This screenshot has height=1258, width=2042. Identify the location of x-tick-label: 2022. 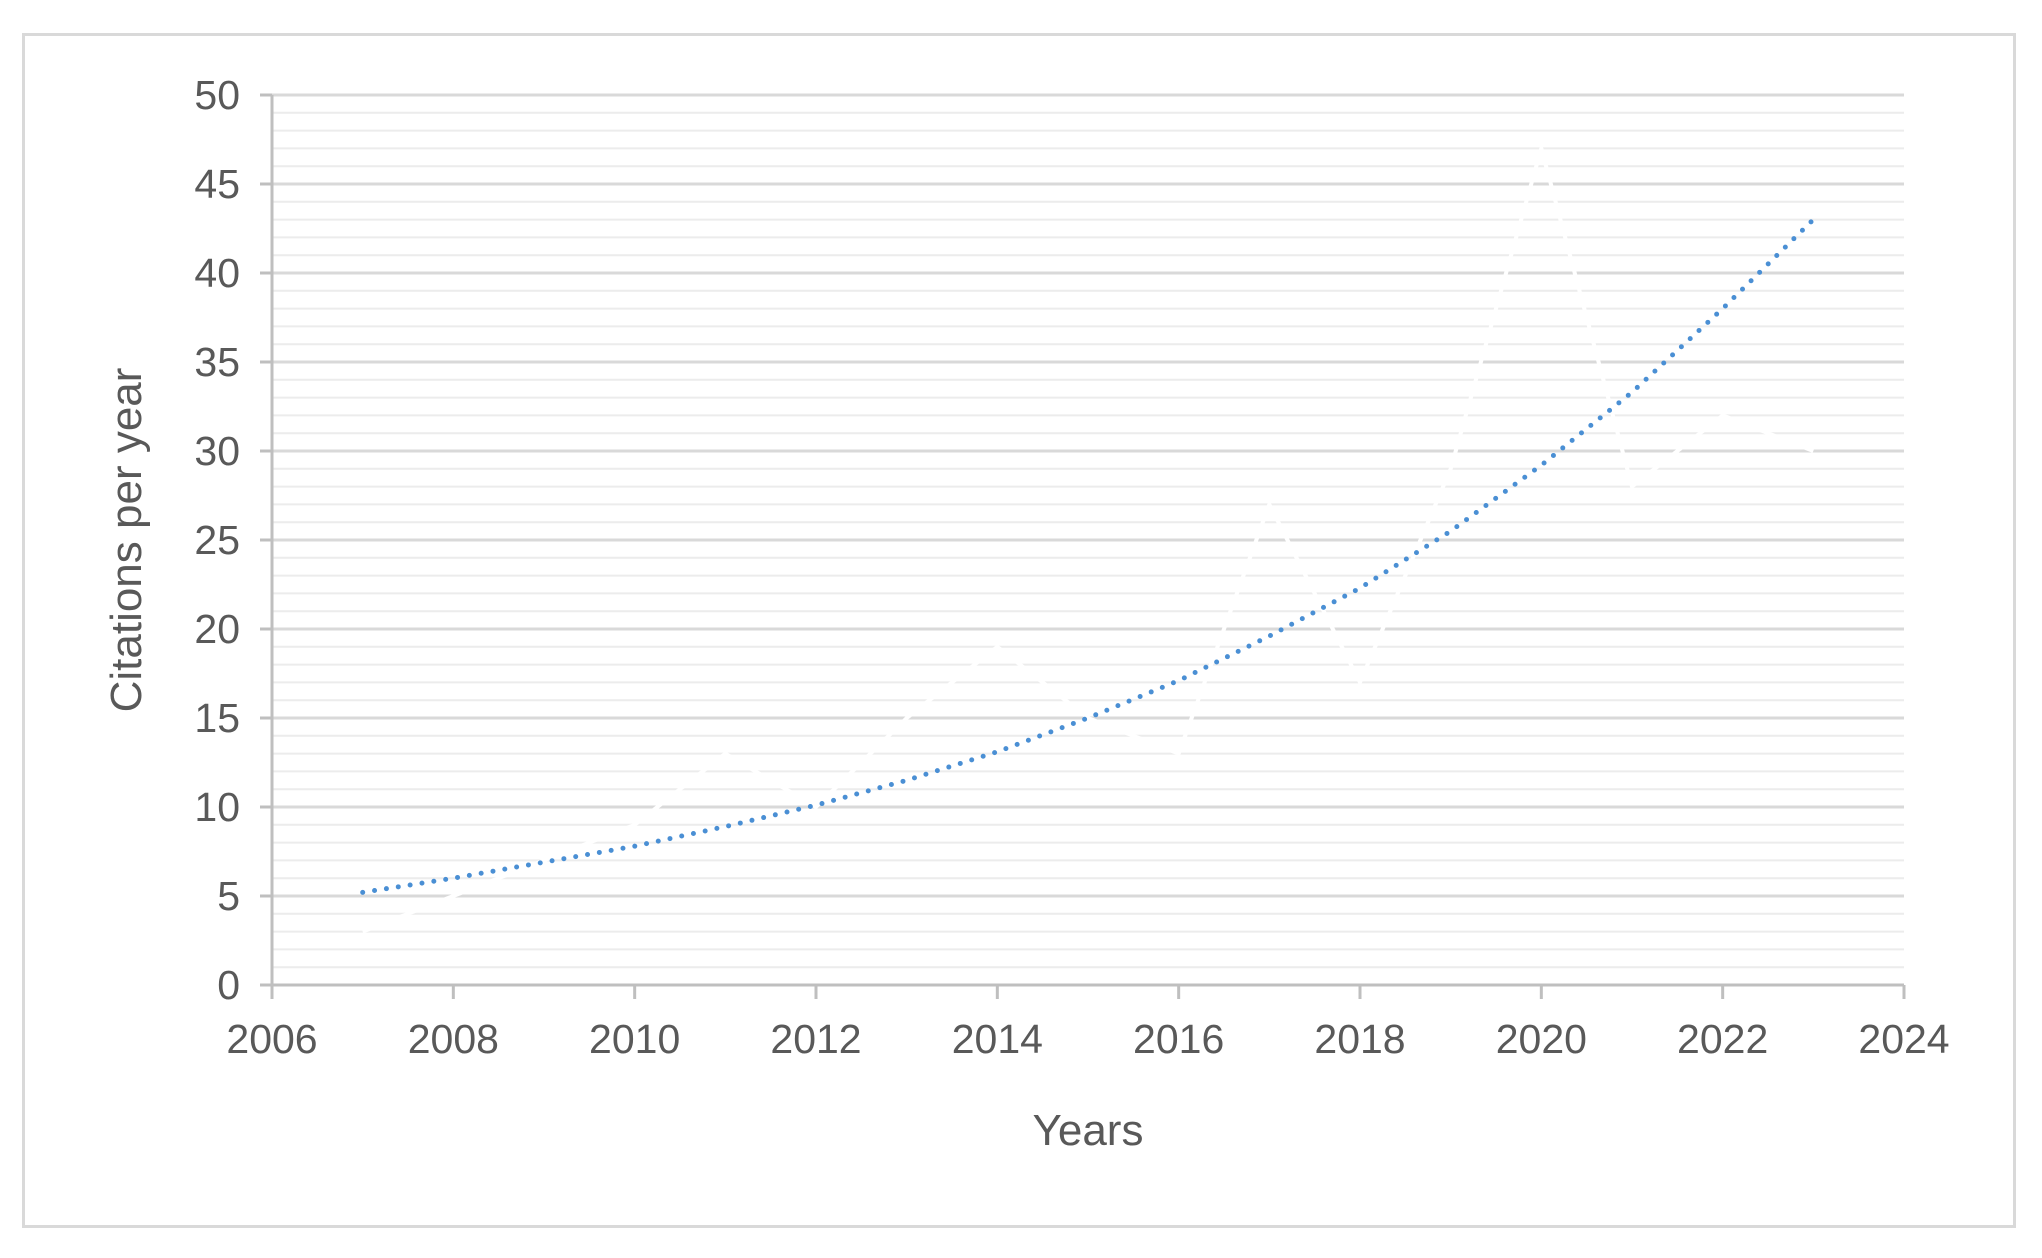
(1722, 1039).